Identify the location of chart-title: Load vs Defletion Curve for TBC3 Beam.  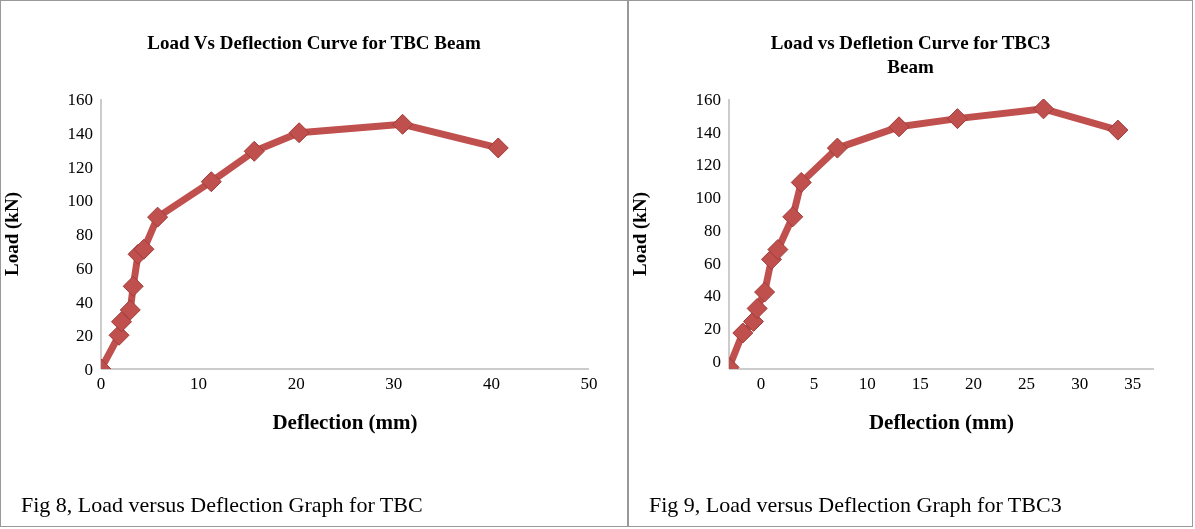
(910, 55).